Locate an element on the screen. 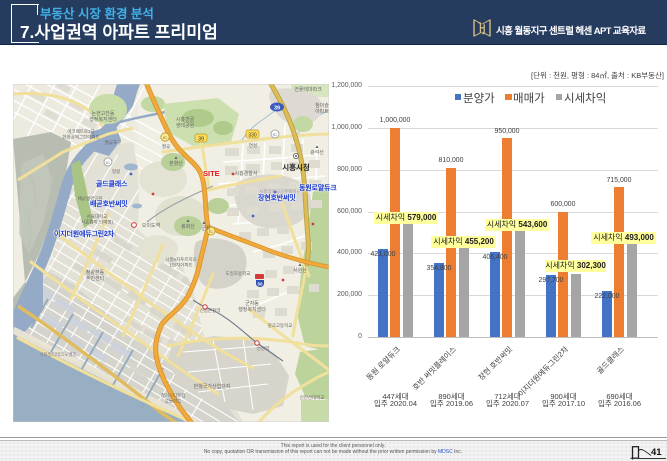 The height and width of the screenshot is (461, 667). svg-text: 시흥캠퍼스(예정) is located at coordinates (97, 222).